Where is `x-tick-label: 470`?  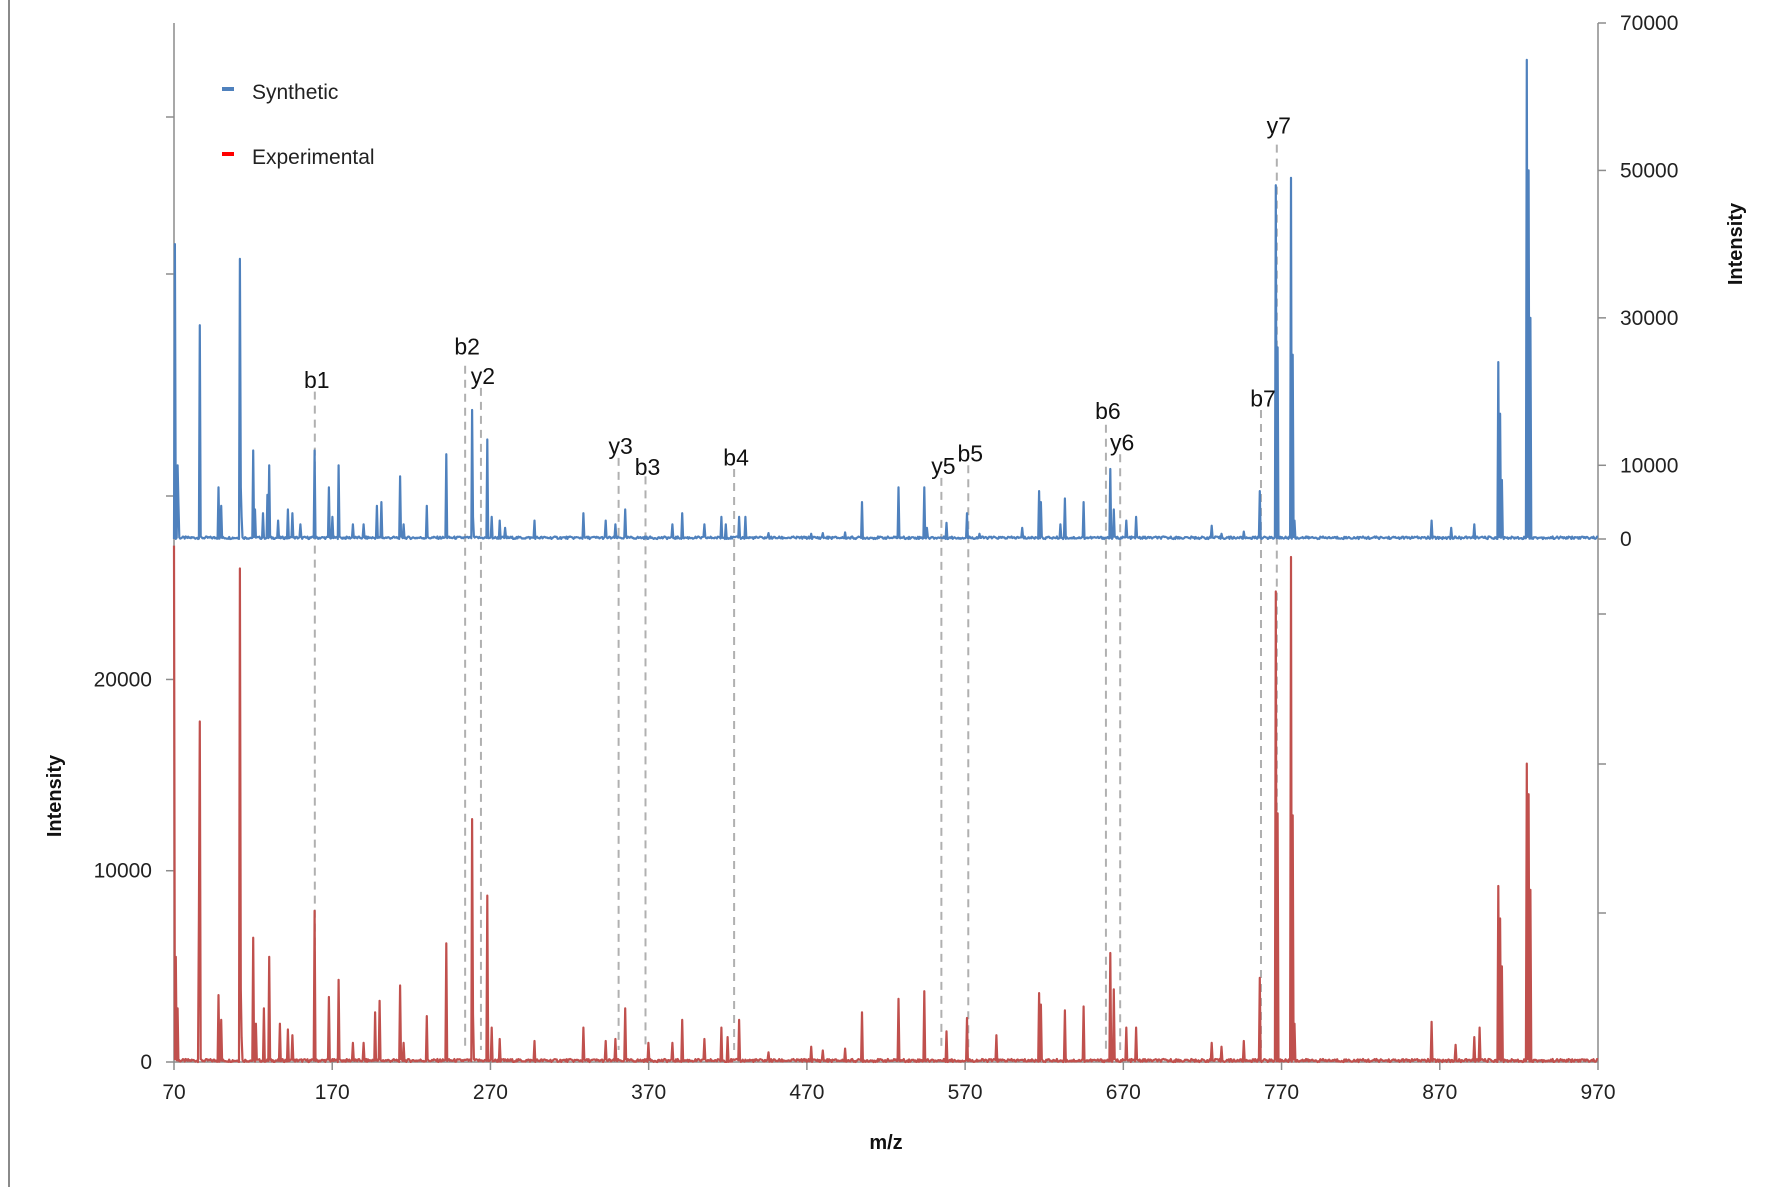 x-tick-label: 470 is located at coordinates (806, 1092).